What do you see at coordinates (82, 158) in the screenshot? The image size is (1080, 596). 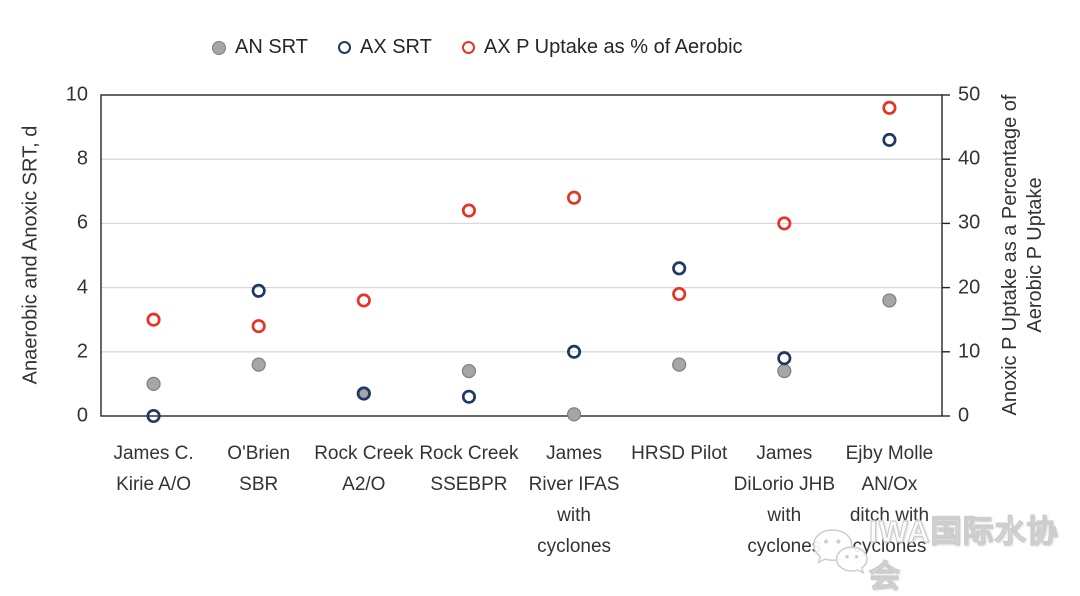 I see `left-axis-tick-label: 8` at bounding box center [82, 158].